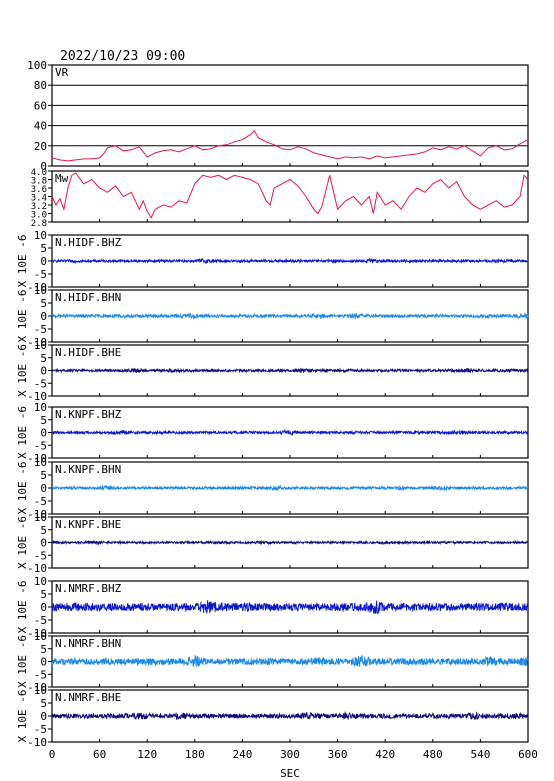  What do you see at coordinates (278, 116) in the screenshot?
I see `panel-vr: 0 20 40 60 80 100 VR` at bounding box center [278, 116].